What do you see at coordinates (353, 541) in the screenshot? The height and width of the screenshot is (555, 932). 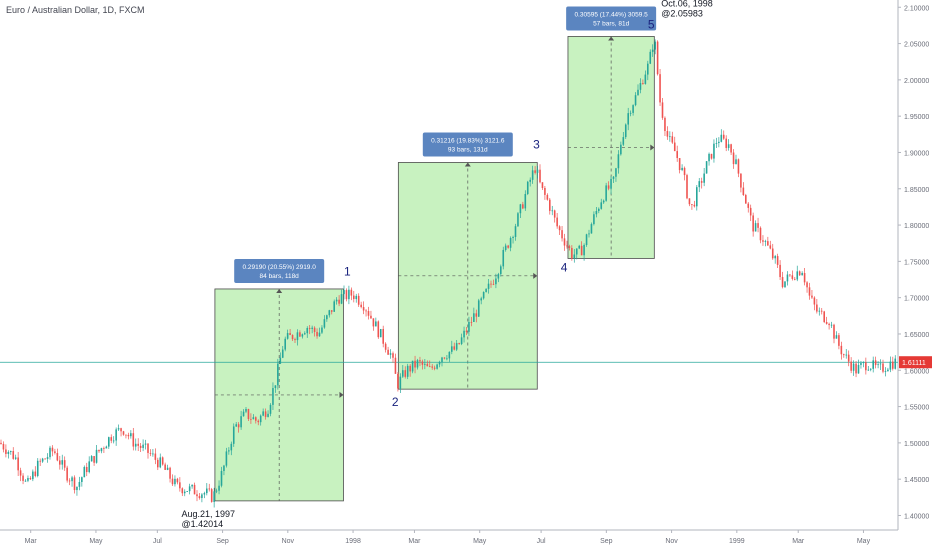 I see `x-tick-label: 1998` at bounding box center [353, 541].